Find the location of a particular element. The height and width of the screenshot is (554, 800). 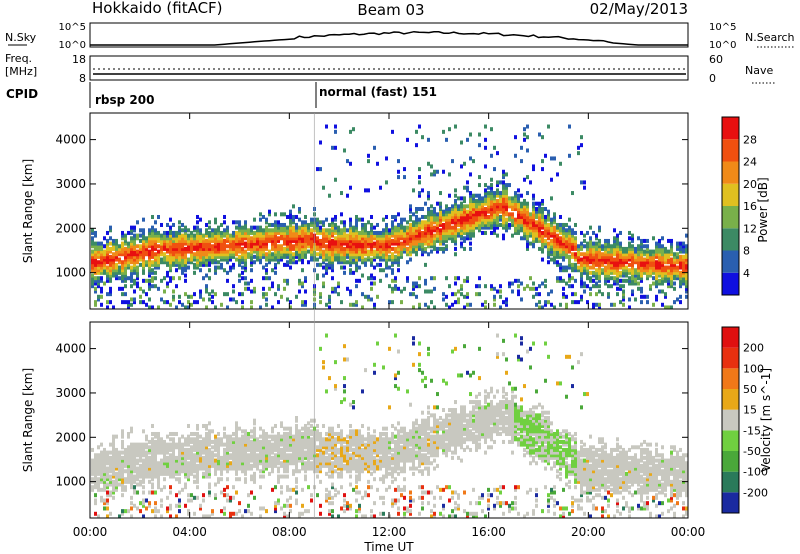

colorbar-tick-label: -200 is located at coordinates (755, 492).